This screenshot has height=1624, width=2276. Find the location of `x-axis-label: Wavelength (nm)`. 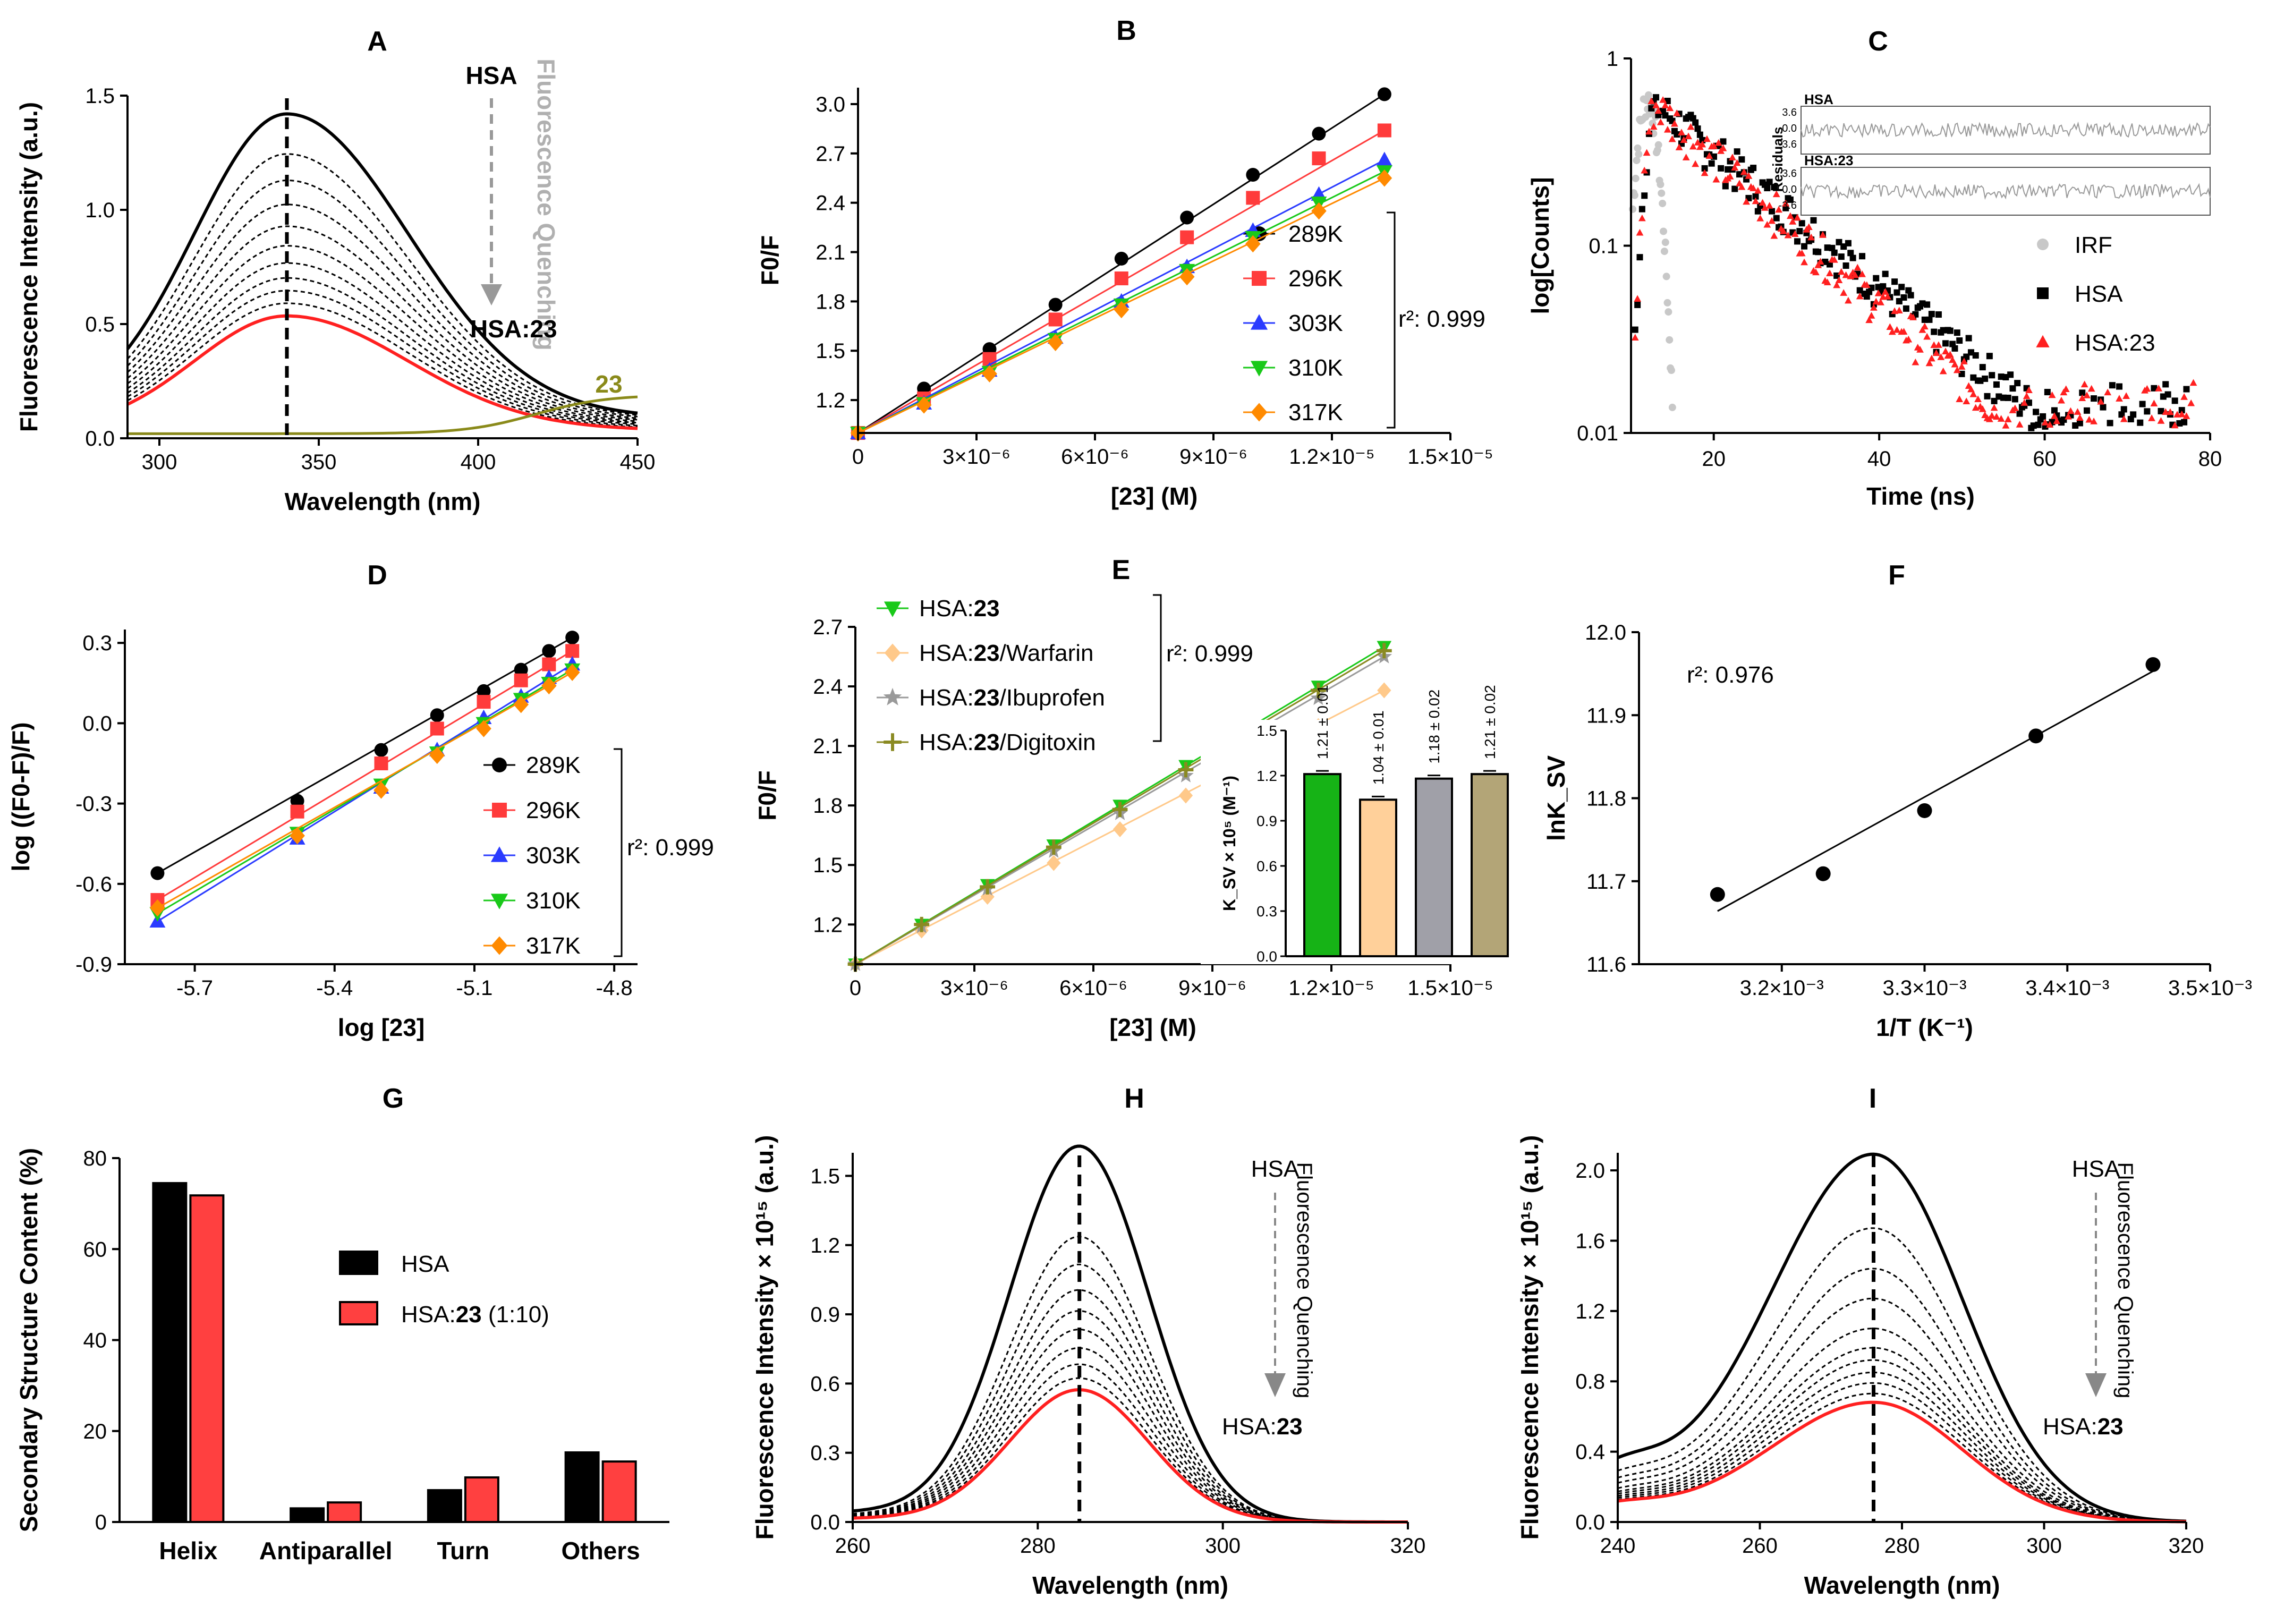

x-axis-label: Wavelength (nm) is located at coordinates (1130, 1585).